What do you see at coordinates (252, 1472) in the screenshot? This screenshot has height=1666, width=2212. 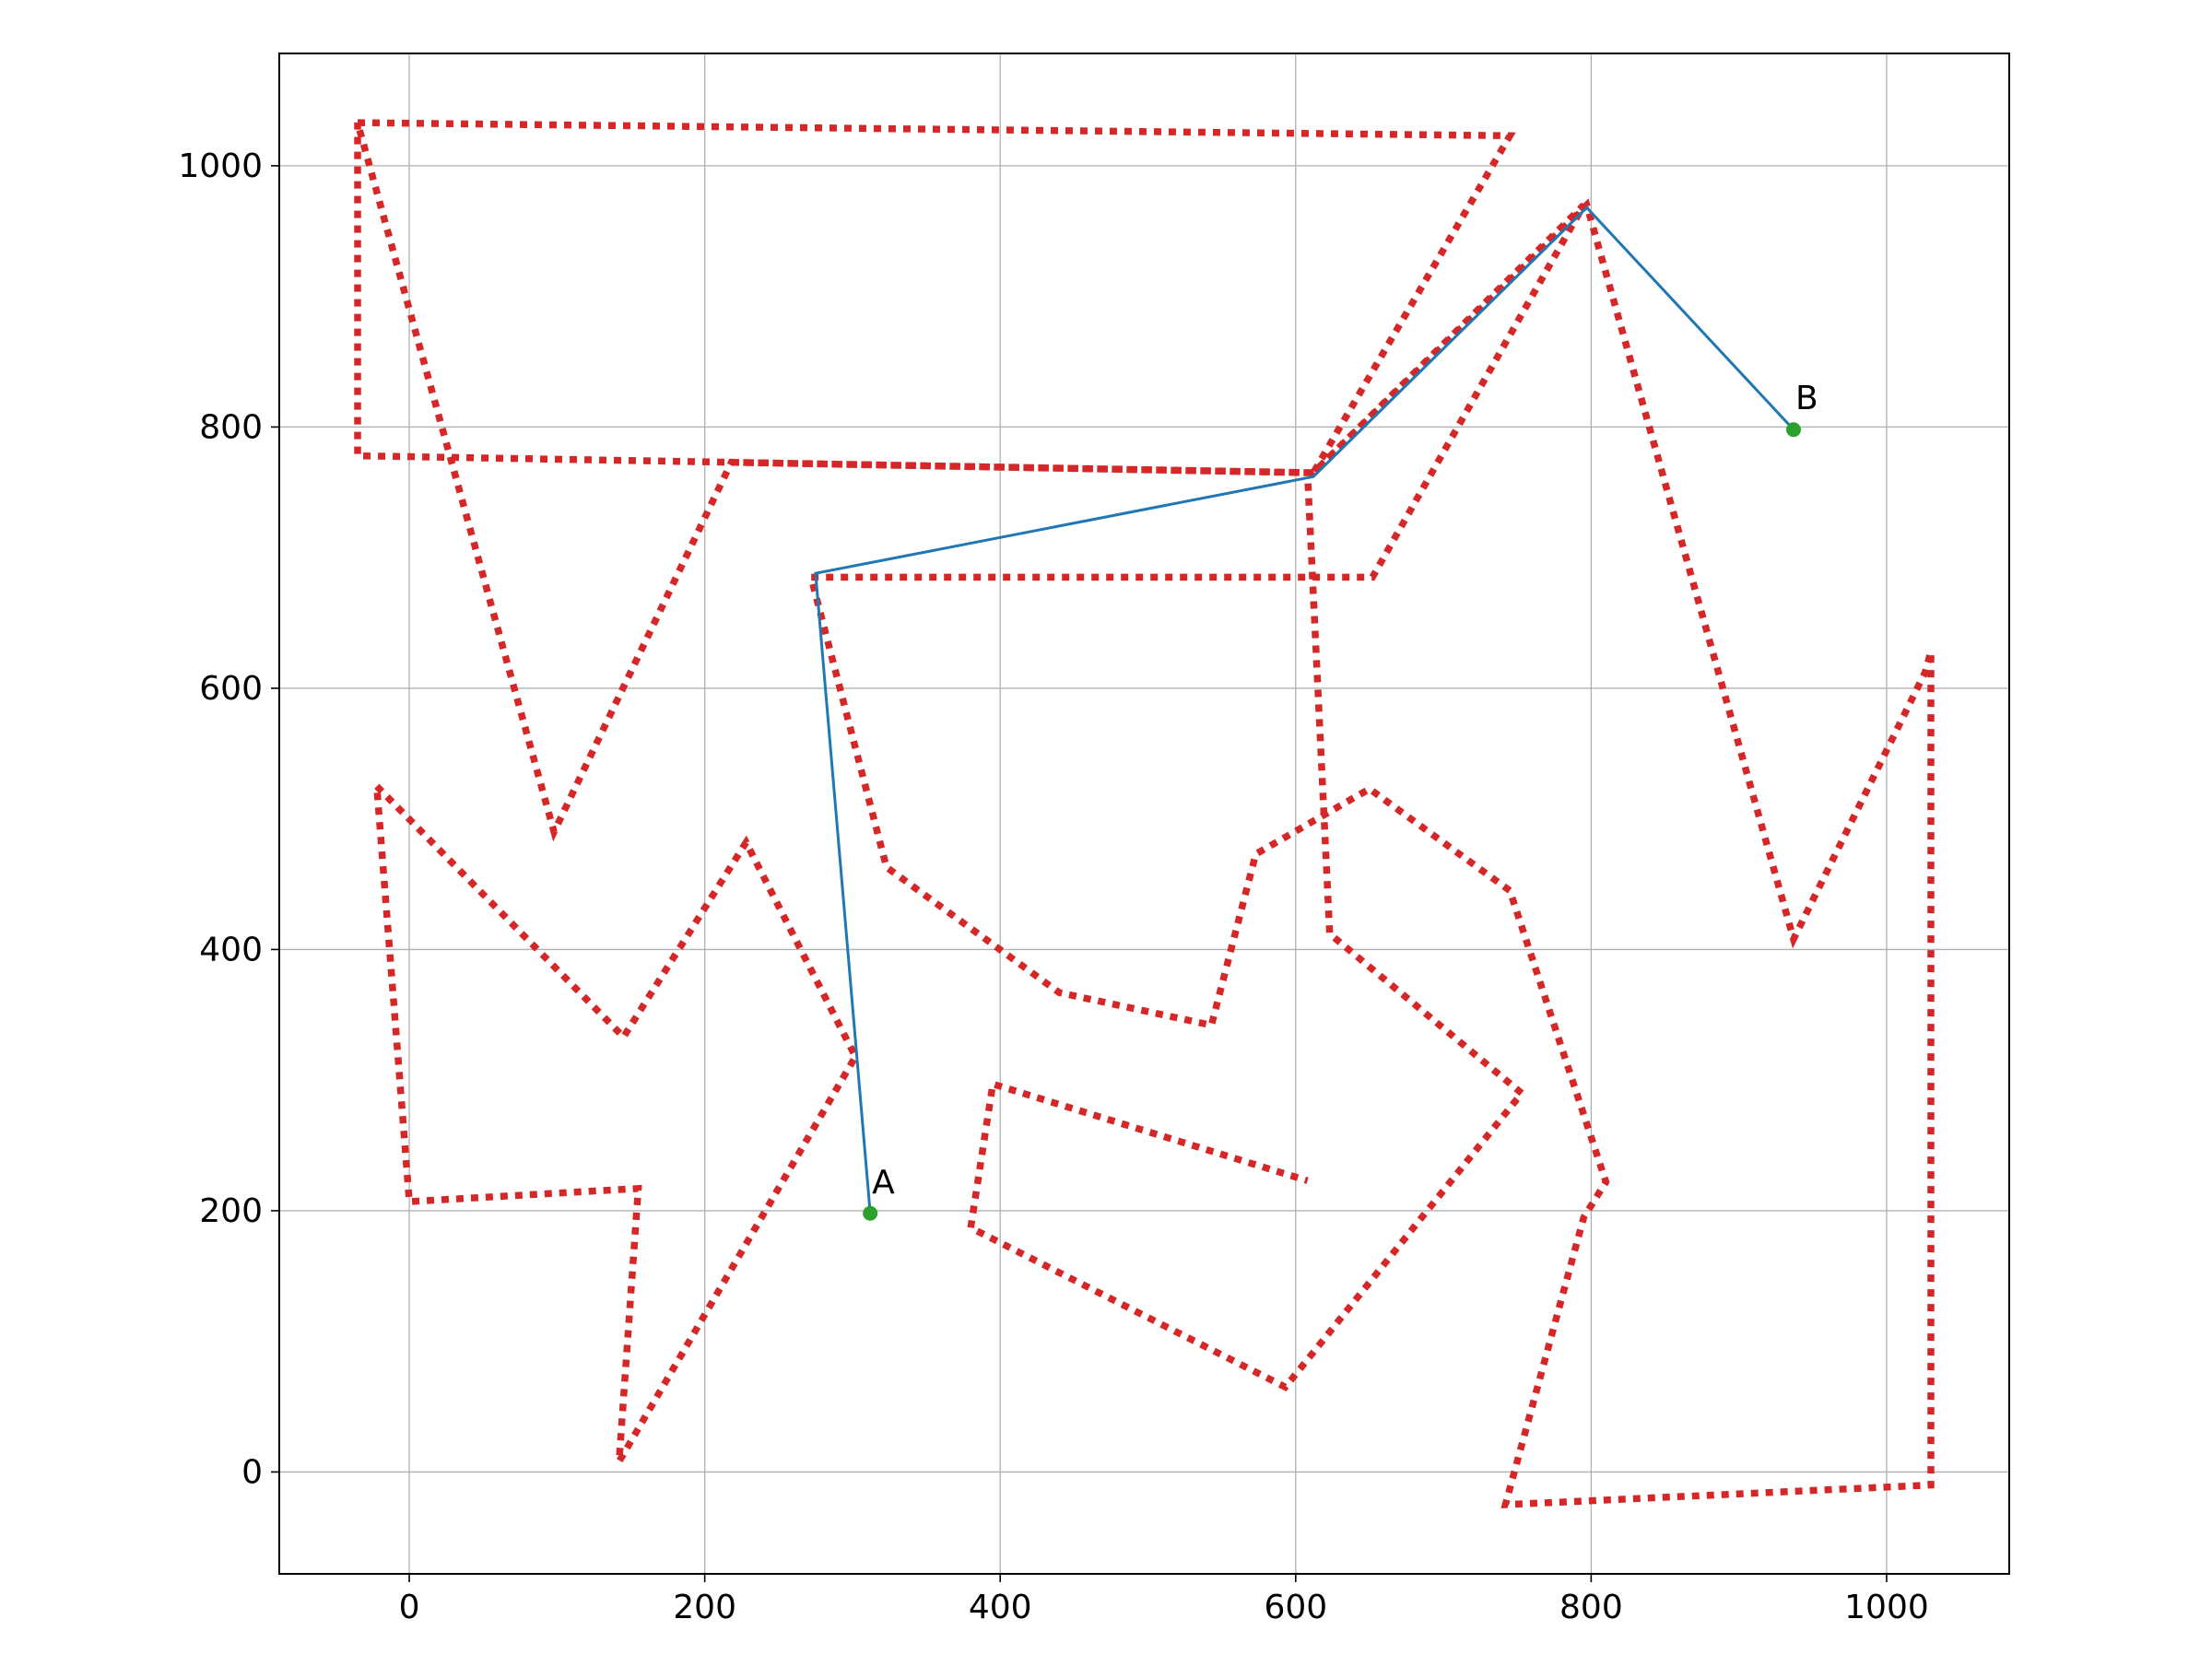 I see `y-tick-label: 0` at bounding box center [252, 1472].